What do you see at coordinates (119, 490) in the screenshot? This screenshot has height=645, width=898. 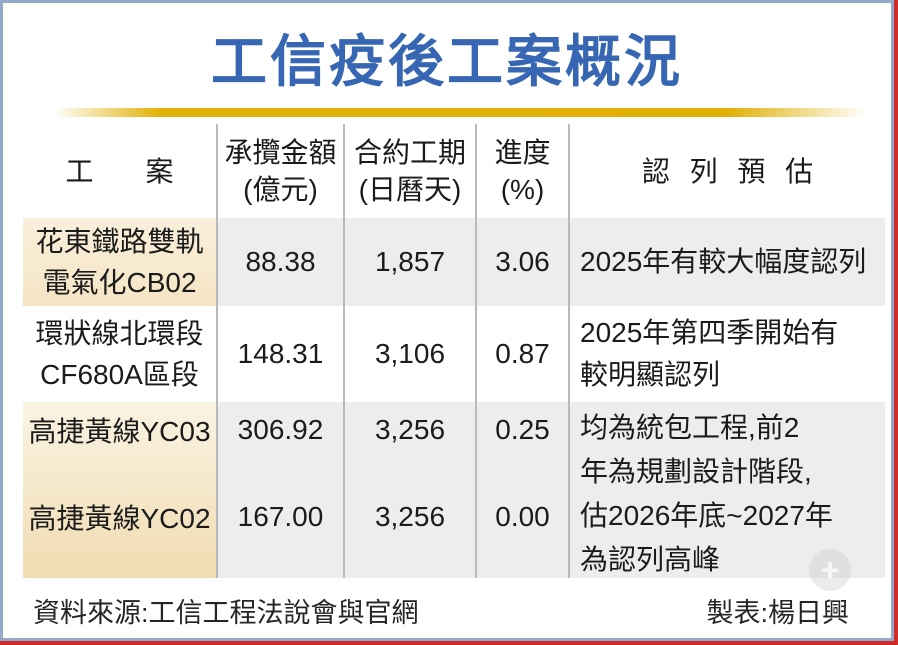 I see `table-rows-3-4-project: 高捷黃線YC03 高捷黃線YC02` at bounding box center [119, 490].